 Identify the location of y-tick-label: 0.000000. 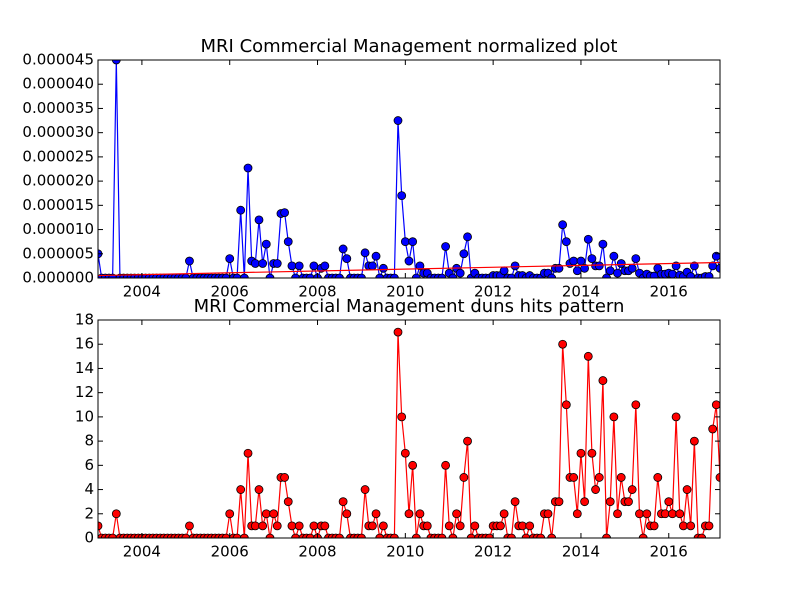
(58, 278).